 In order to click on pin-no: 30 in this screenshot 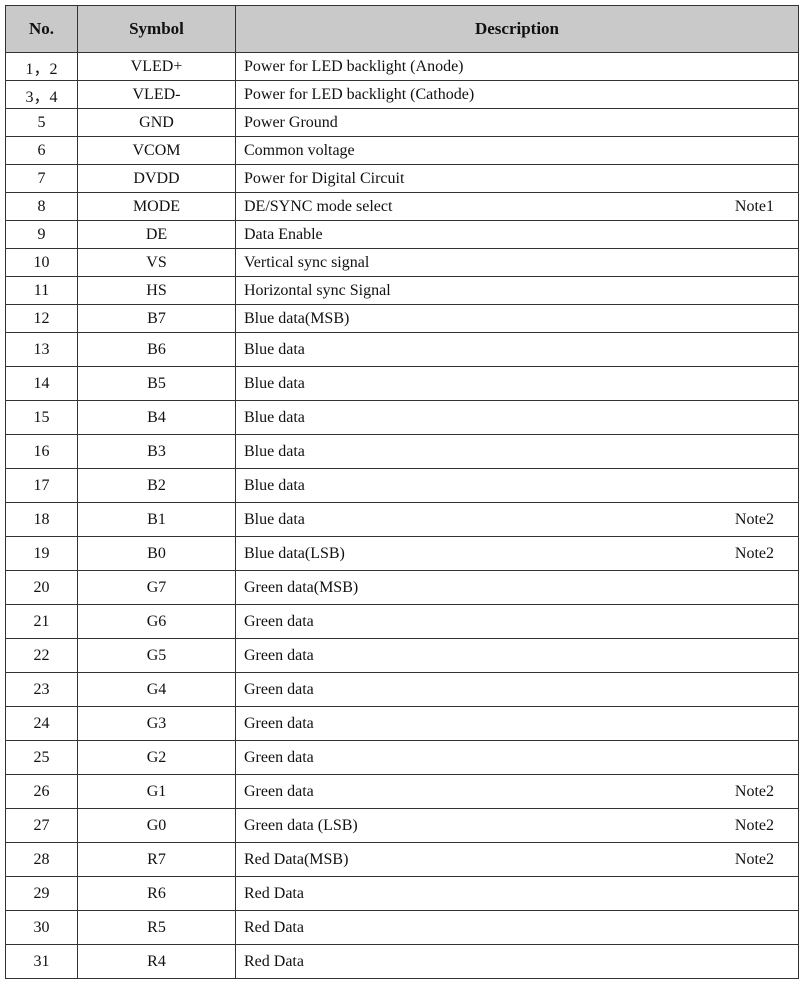, I will do `click(41, 927)`.